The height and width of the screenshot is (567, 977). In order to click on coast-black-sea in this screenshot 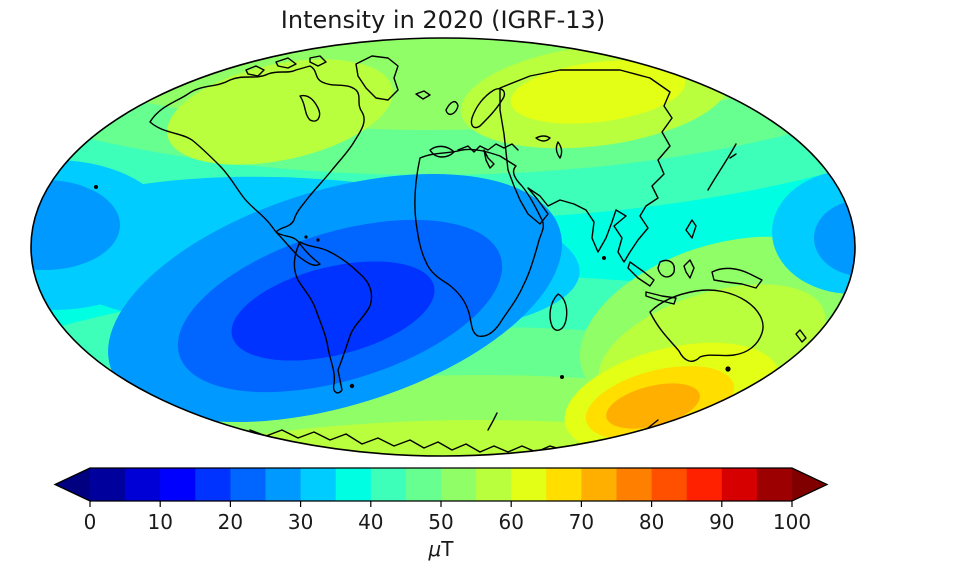, I will do `click(543, 138)`.